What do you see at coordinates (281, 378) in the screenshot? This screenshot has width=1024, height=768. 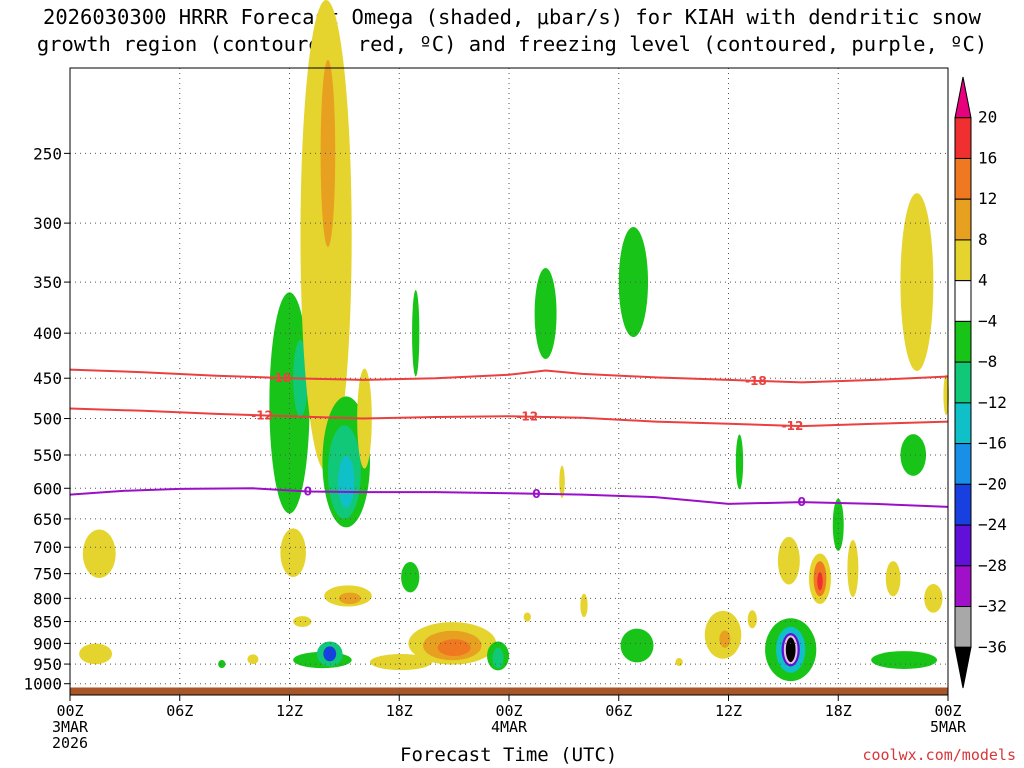 I see `dgz-minus18-label-0: -18` at bounding box center [281, 378].